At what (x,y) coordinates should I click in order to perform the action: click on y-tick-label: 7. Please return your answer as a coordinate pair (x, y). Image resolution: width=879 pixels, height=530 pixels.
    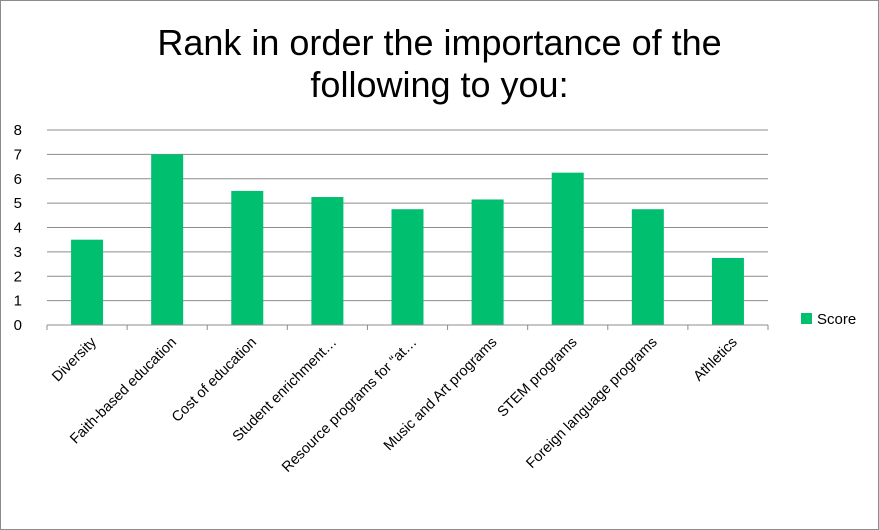
    Looking at the image, I should click on (18, 154).